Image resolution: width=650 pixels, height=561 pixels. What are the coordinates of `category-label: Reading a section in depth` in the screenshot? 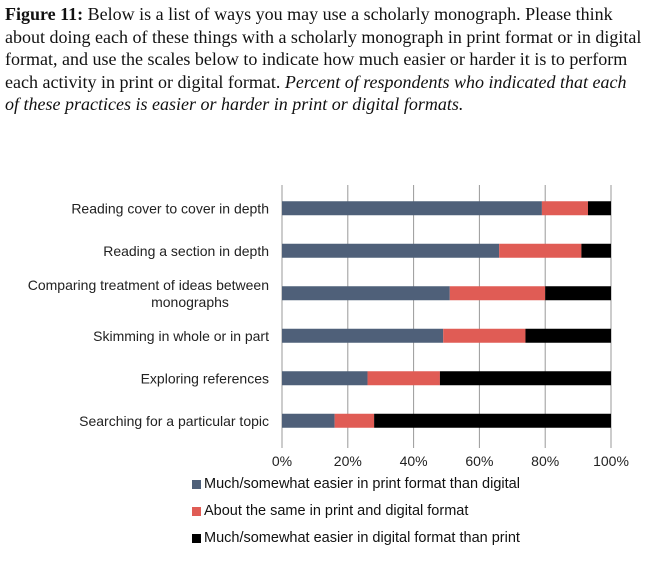 It's located at (186, 251).